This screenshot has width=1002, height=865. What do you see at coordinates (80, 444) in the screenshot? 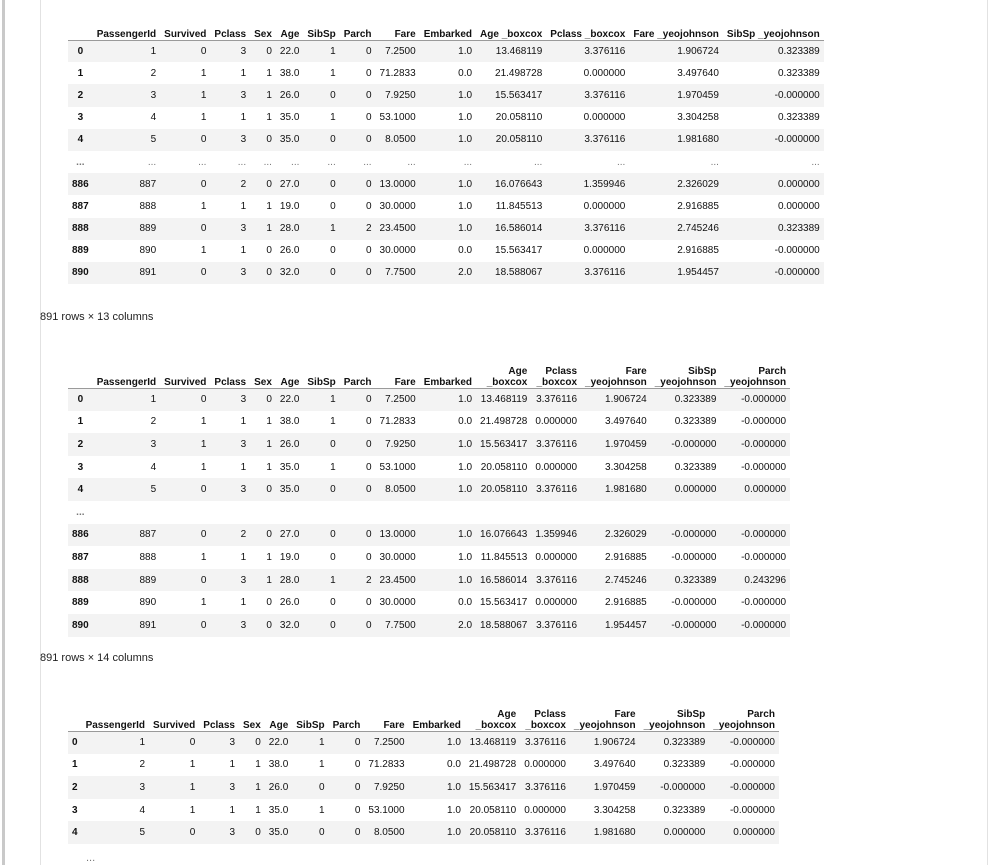
I see `row-index: 2` at bounding box center [80, 444].